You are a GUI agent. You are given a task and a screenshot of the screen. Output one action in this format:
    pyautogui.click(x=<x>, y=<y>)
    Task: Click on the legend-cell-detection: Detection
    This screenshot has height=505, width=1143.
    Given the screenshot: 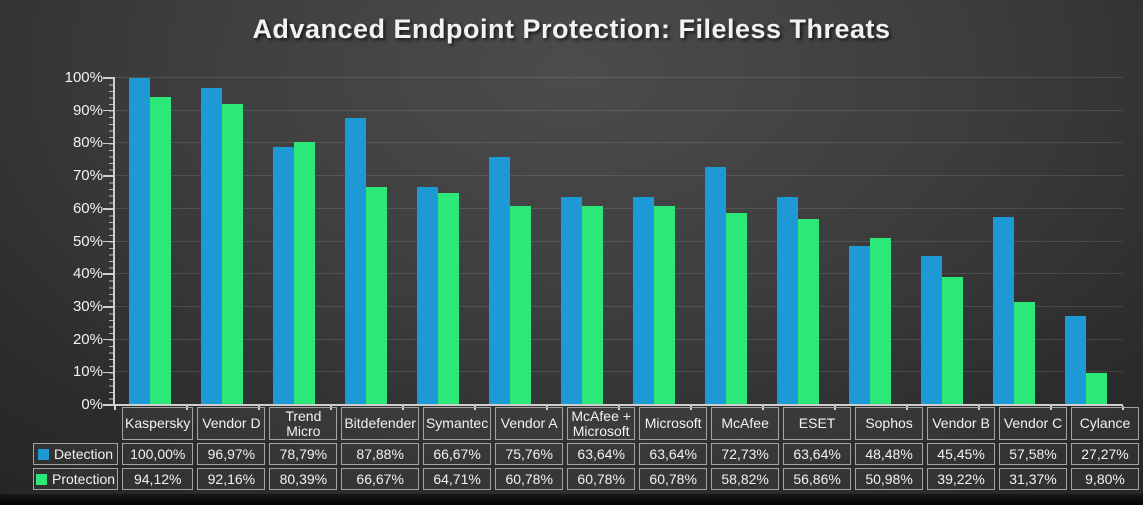 What is the action you would take?
    pyautogui.click(x=76, y=454)
    